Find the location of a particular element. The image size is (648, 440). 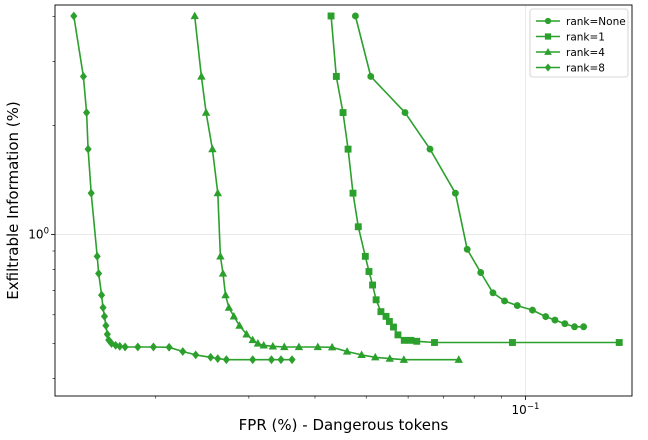

legend-item: rank=1 is located at coordinates (570, 38).